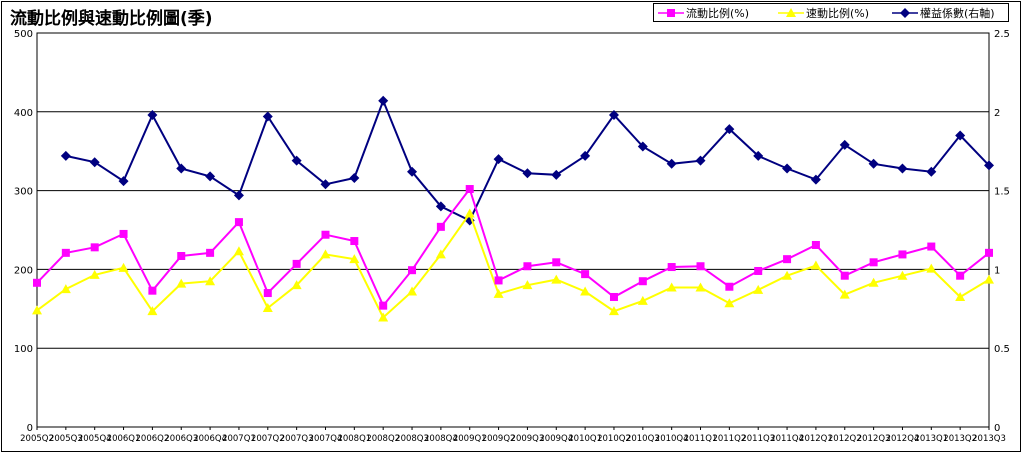 The height and width of the screenshot is (455, 1024). What do you see at coordinates (671, 12) in the screenshot?
I see `legend-marker-square-icon` at bounding box center [671, 12].